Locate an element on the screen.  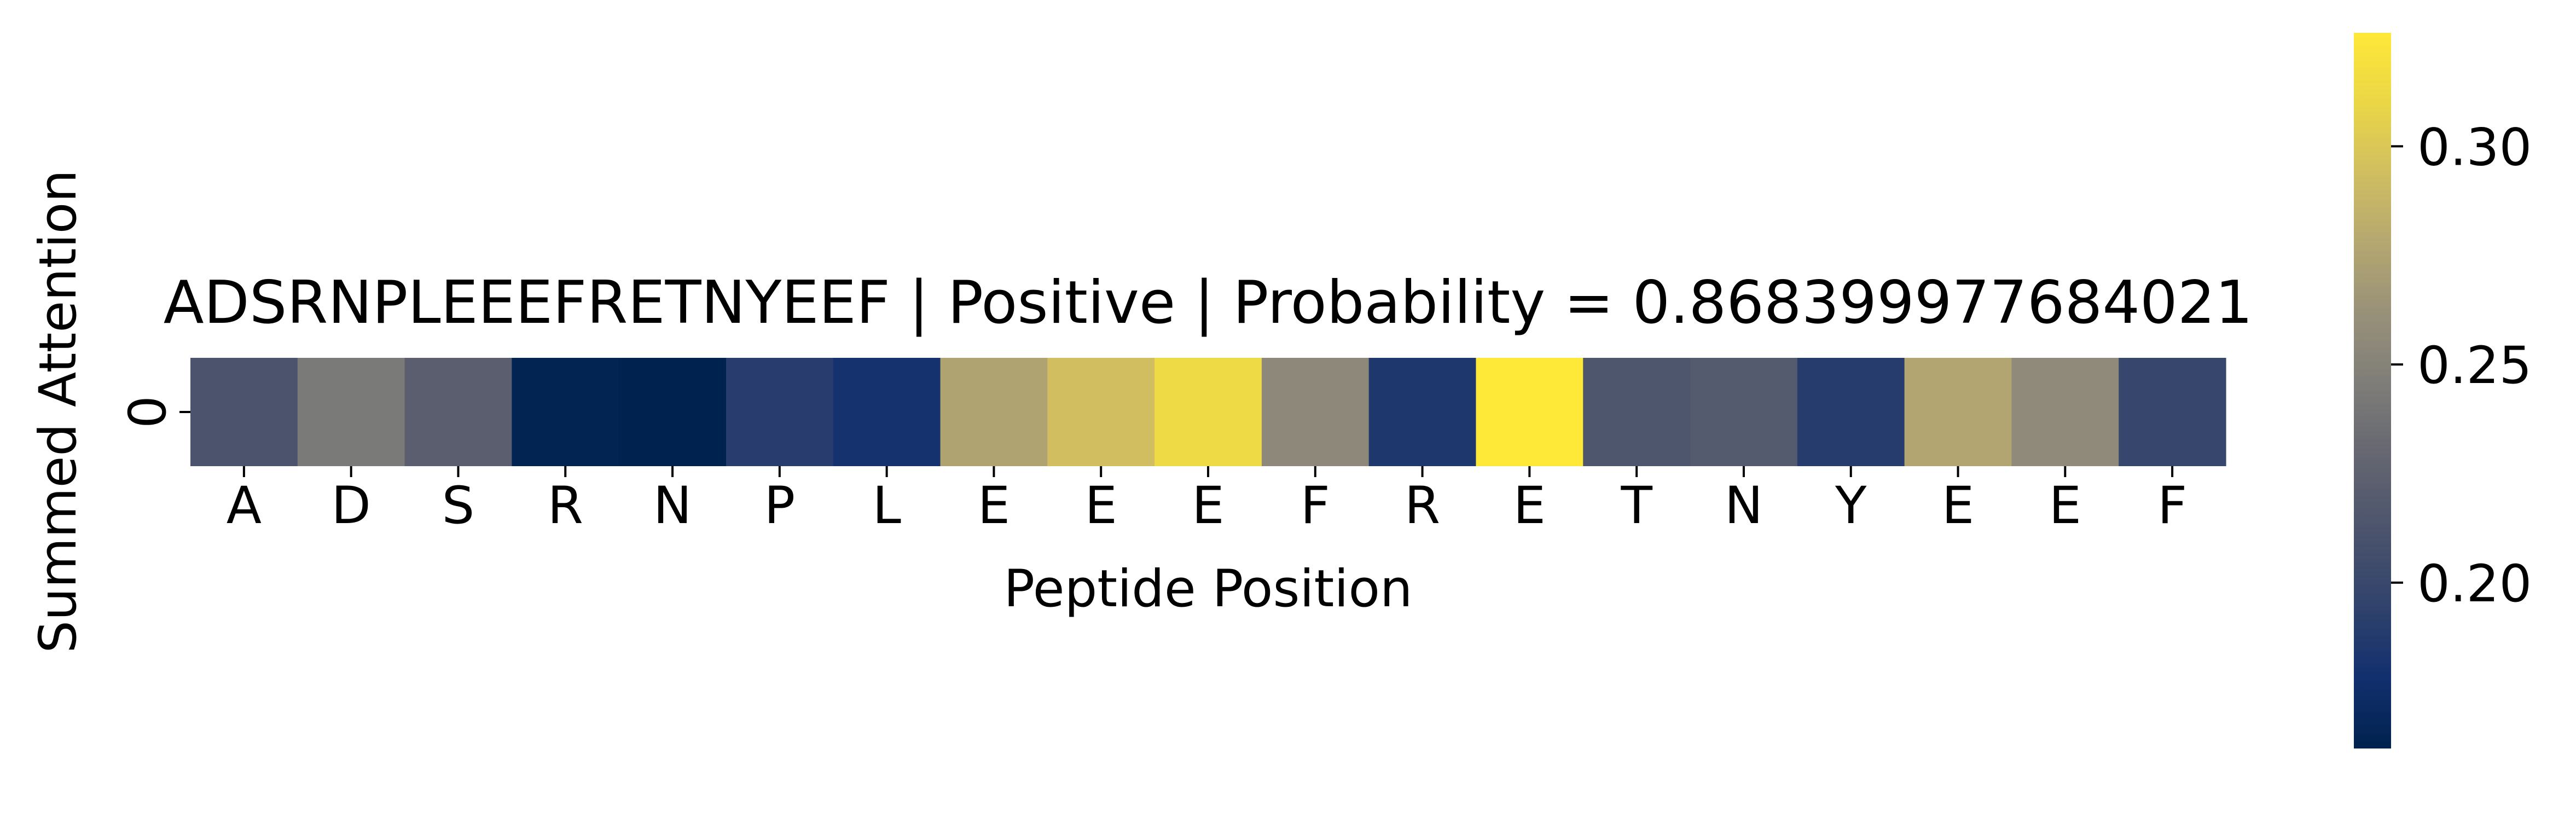
colorbar-ticks: 0.20 0.25 0.30 is located at coordinates (2461, 366).